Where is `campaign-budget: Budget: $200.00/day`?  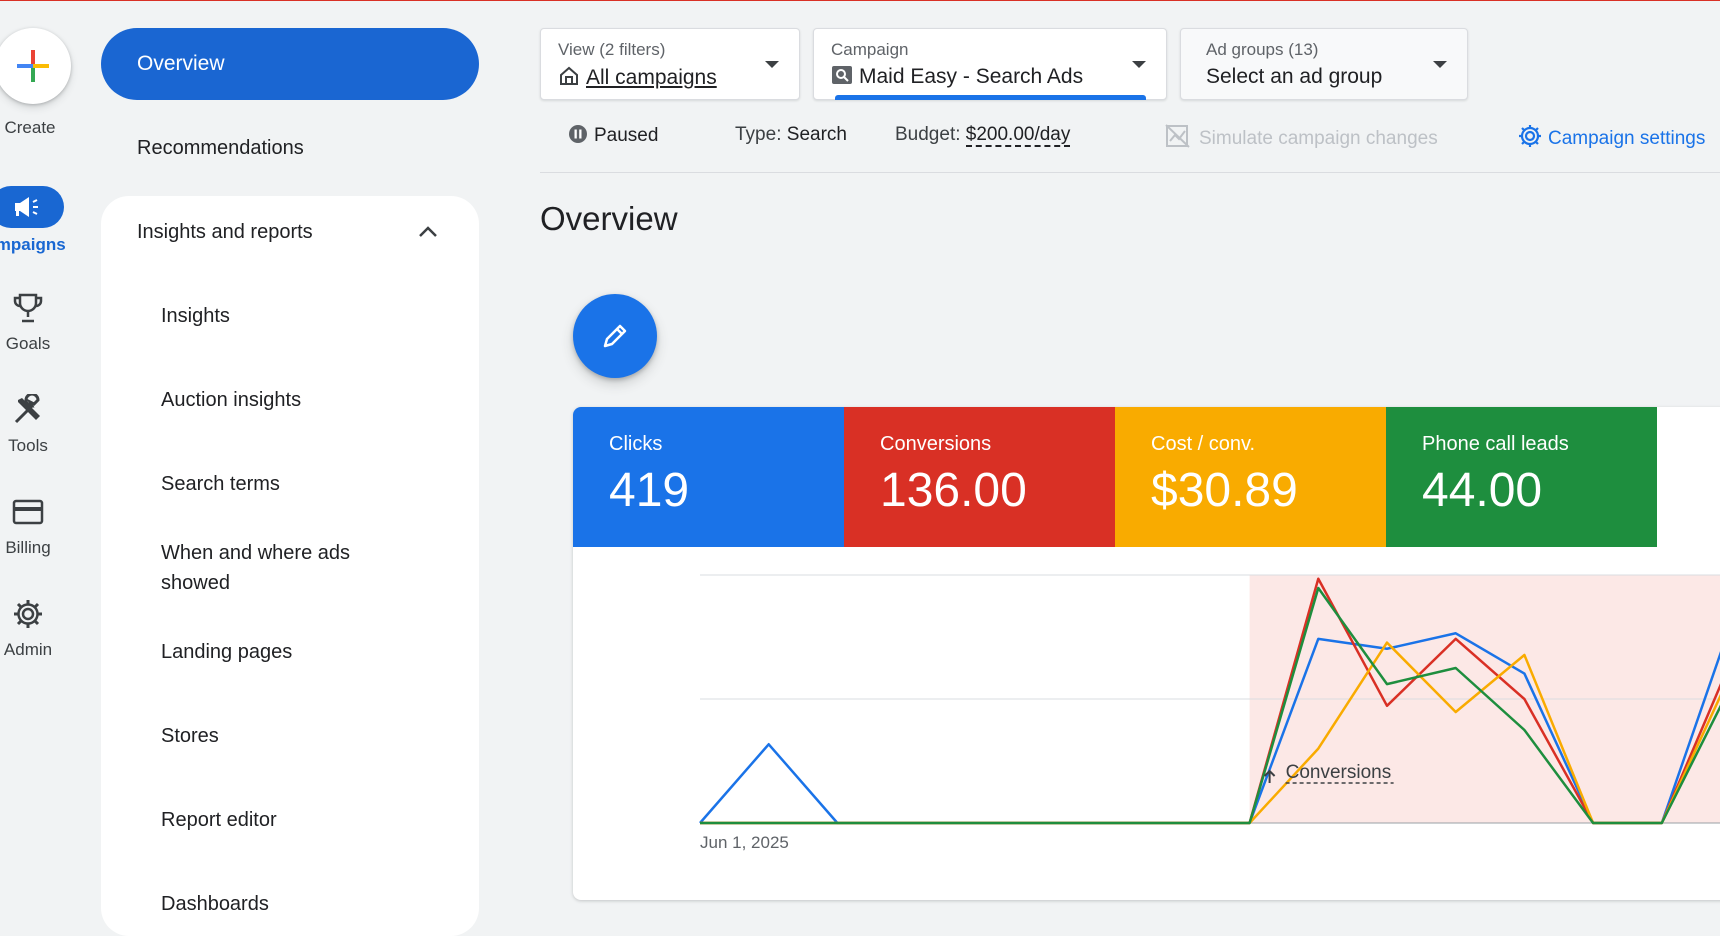 campaign-budget: Budget: $200.00/day is located at coordinates (983, 135).